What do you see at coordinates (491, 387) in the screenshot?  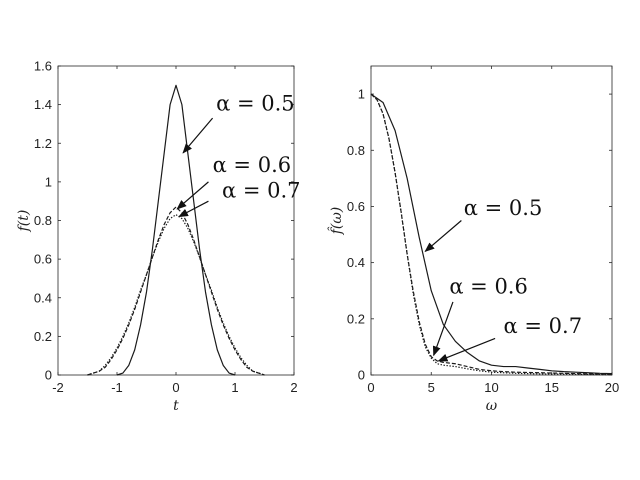 I see `right-panel-xtick-label: 10` at bounding box center [491, 387].